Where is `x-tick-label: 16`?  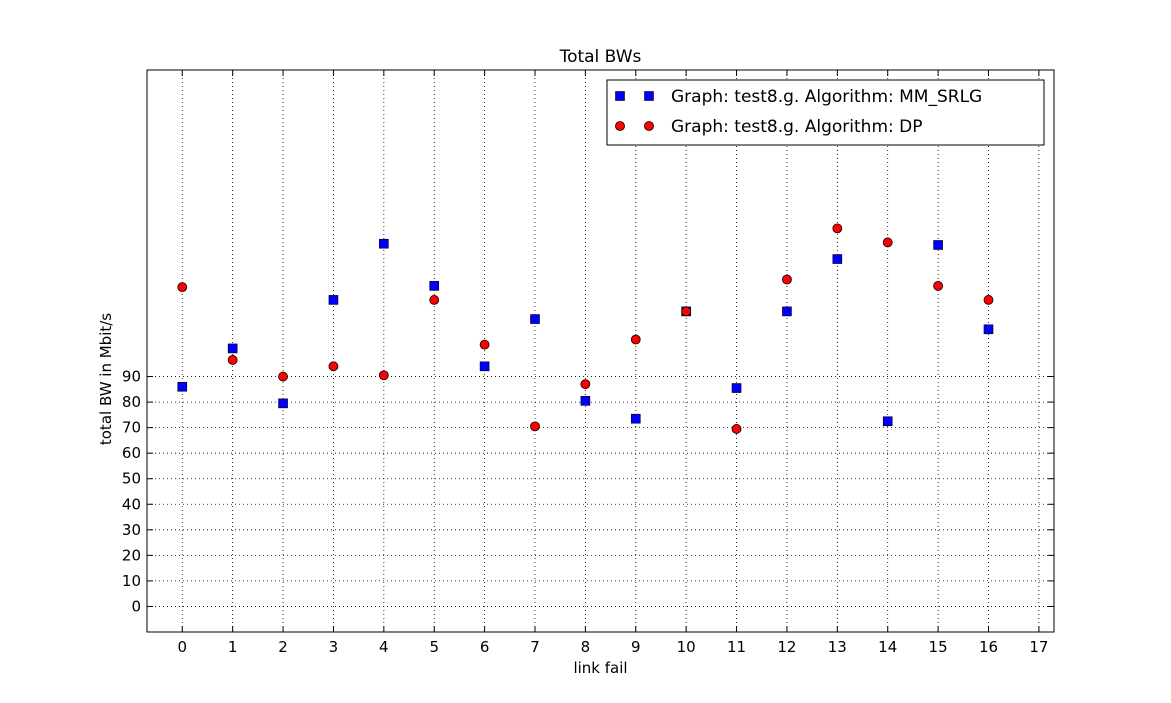
x-tick-label: 16 is located at coordinates (988, 647).